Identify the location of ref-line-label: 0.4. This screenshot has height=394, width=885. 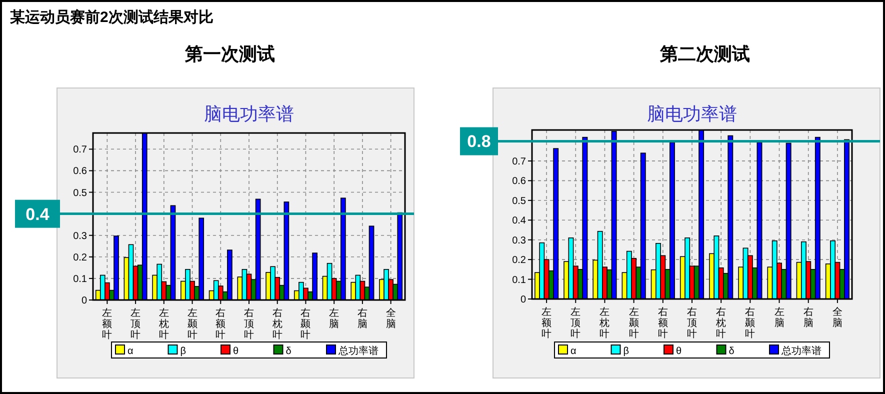
(38, 214).